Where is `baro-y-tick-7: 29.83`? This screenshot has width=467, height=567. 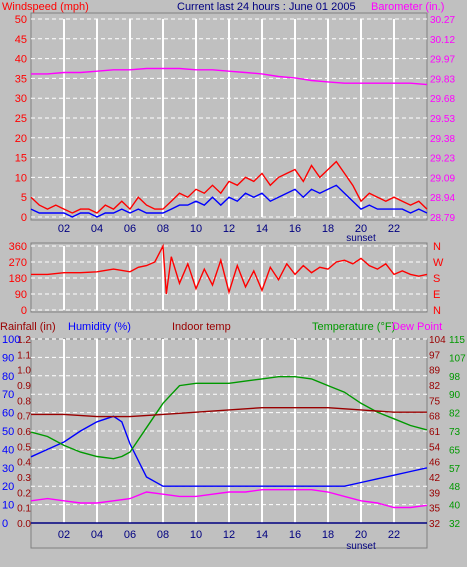
baro-y-tick-7: 29.83 is located at coordinates (442, 79).